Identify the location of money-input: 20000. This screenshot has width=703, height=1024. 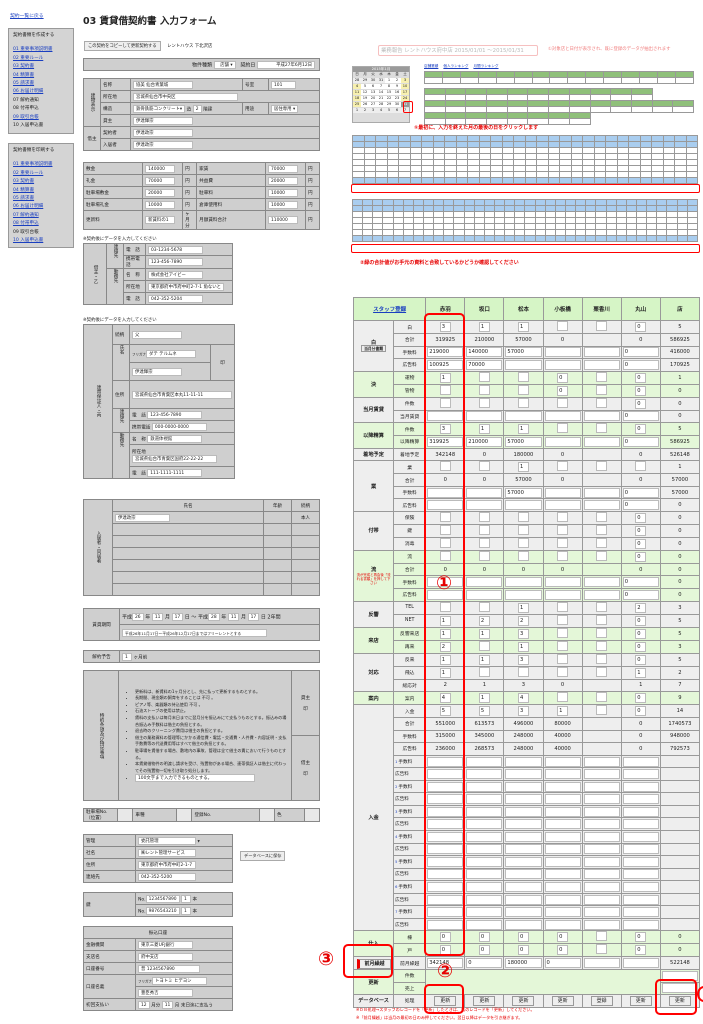
(160, 192).